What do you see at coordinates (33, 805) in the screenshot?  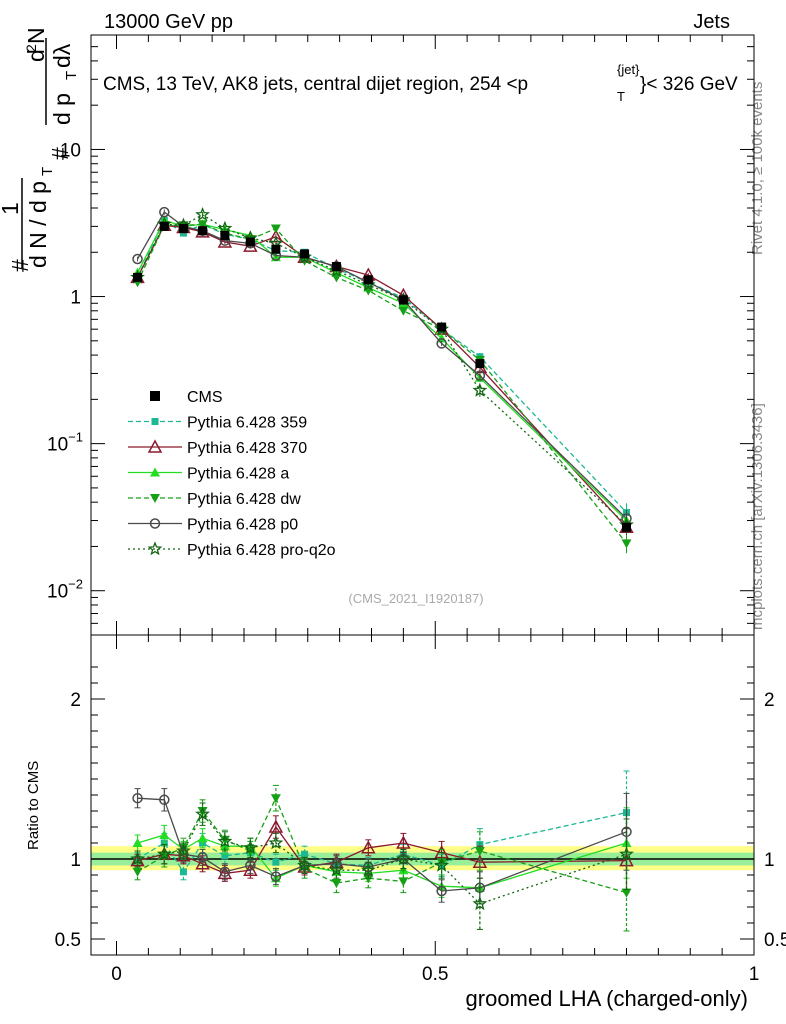 I see `ratio-y-label: Ratio to CMS` at bounding box center [33, 805].